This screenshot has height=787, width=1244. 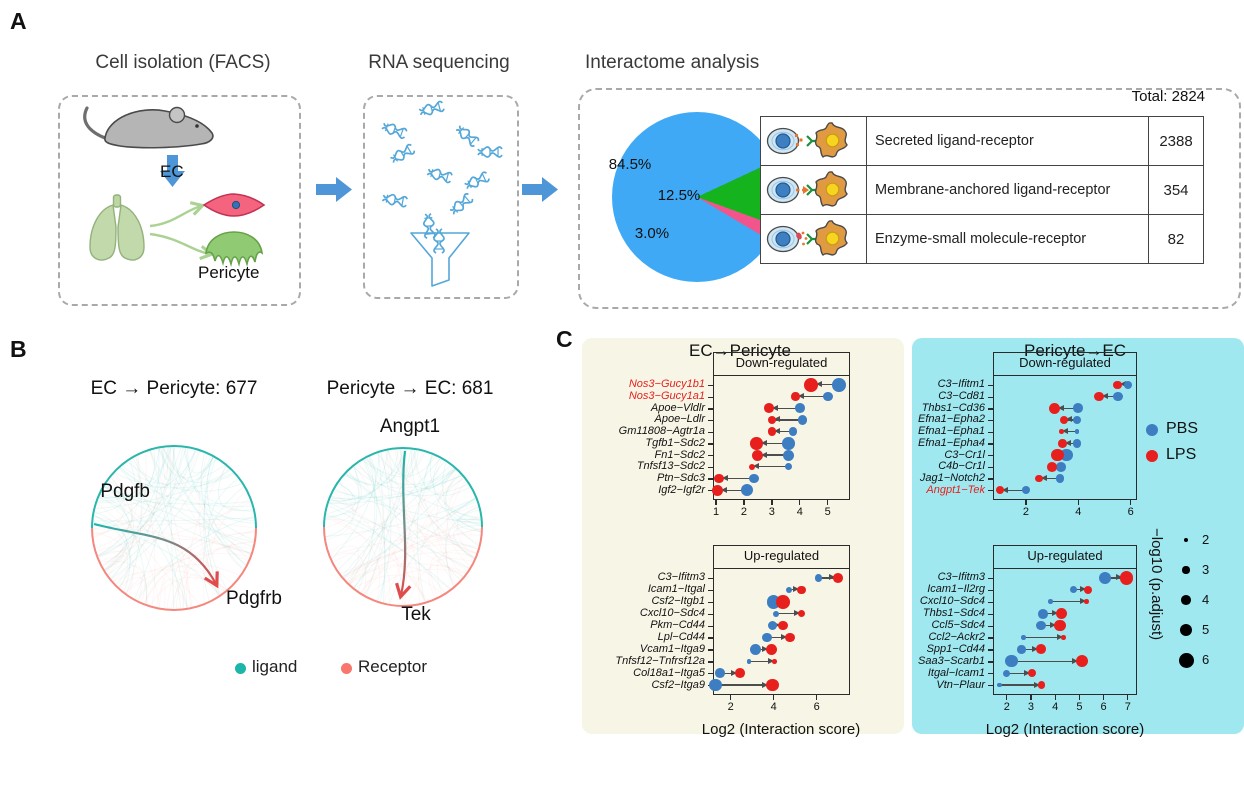 What do you see at coordinates (951, 442) in the screenshot?
I see `gene-pair-label: Efna1−Epha4` at bounding box center [951, 442].